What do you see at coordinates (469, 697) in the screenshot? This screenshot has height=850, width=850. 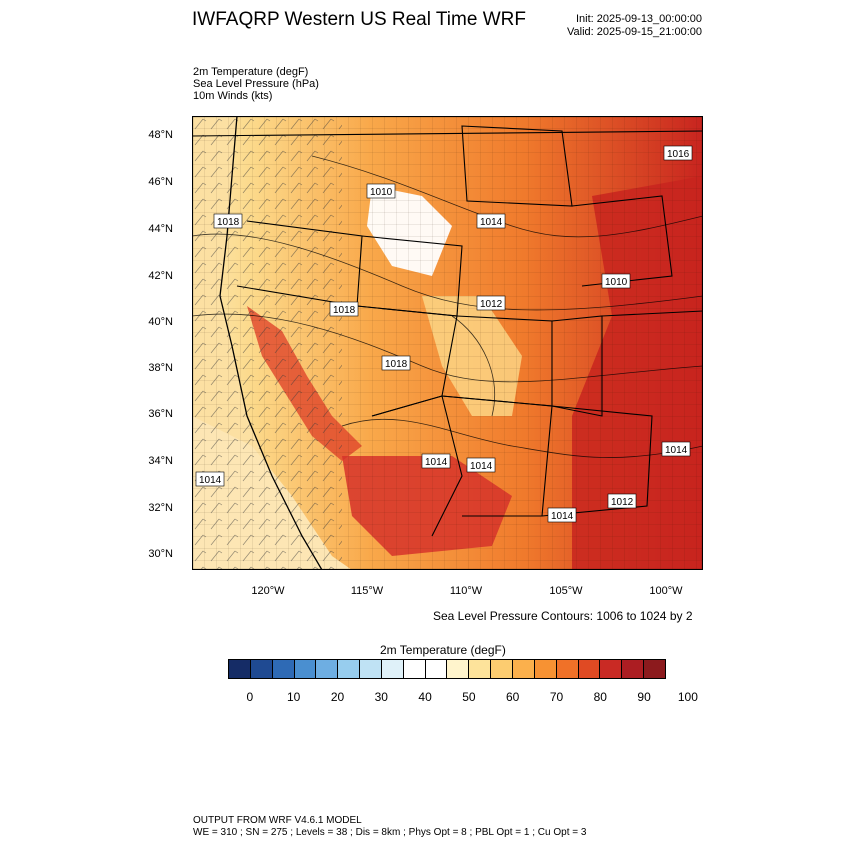 I see `colorbar-label: 50` at bounding box center [469, 697].